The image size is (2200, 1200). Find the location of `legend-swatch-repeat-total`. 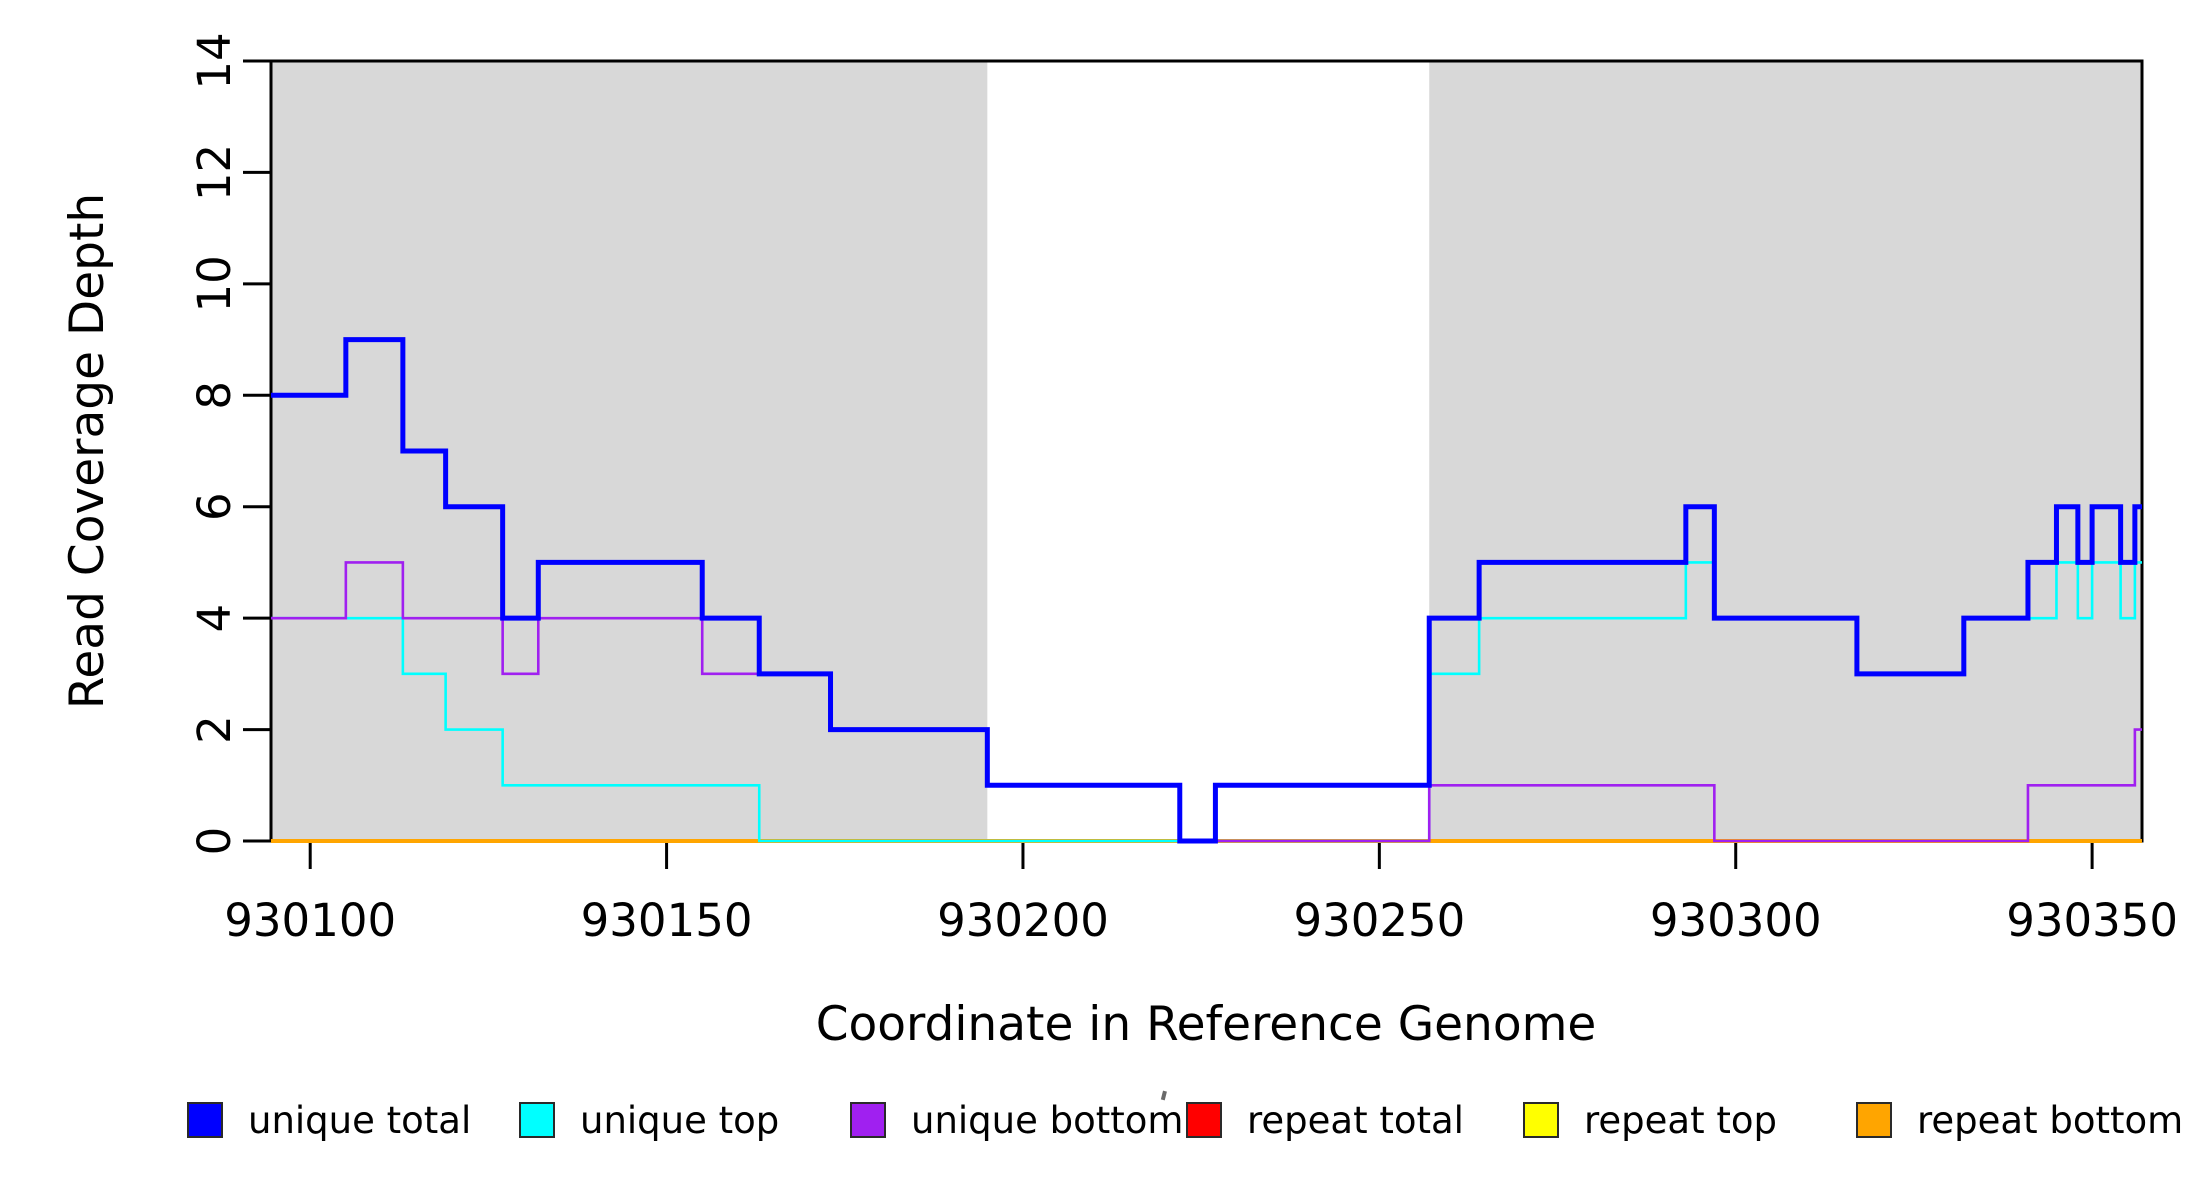

legend-swatch-repeat-total is located at coordinates (1204, 1120).